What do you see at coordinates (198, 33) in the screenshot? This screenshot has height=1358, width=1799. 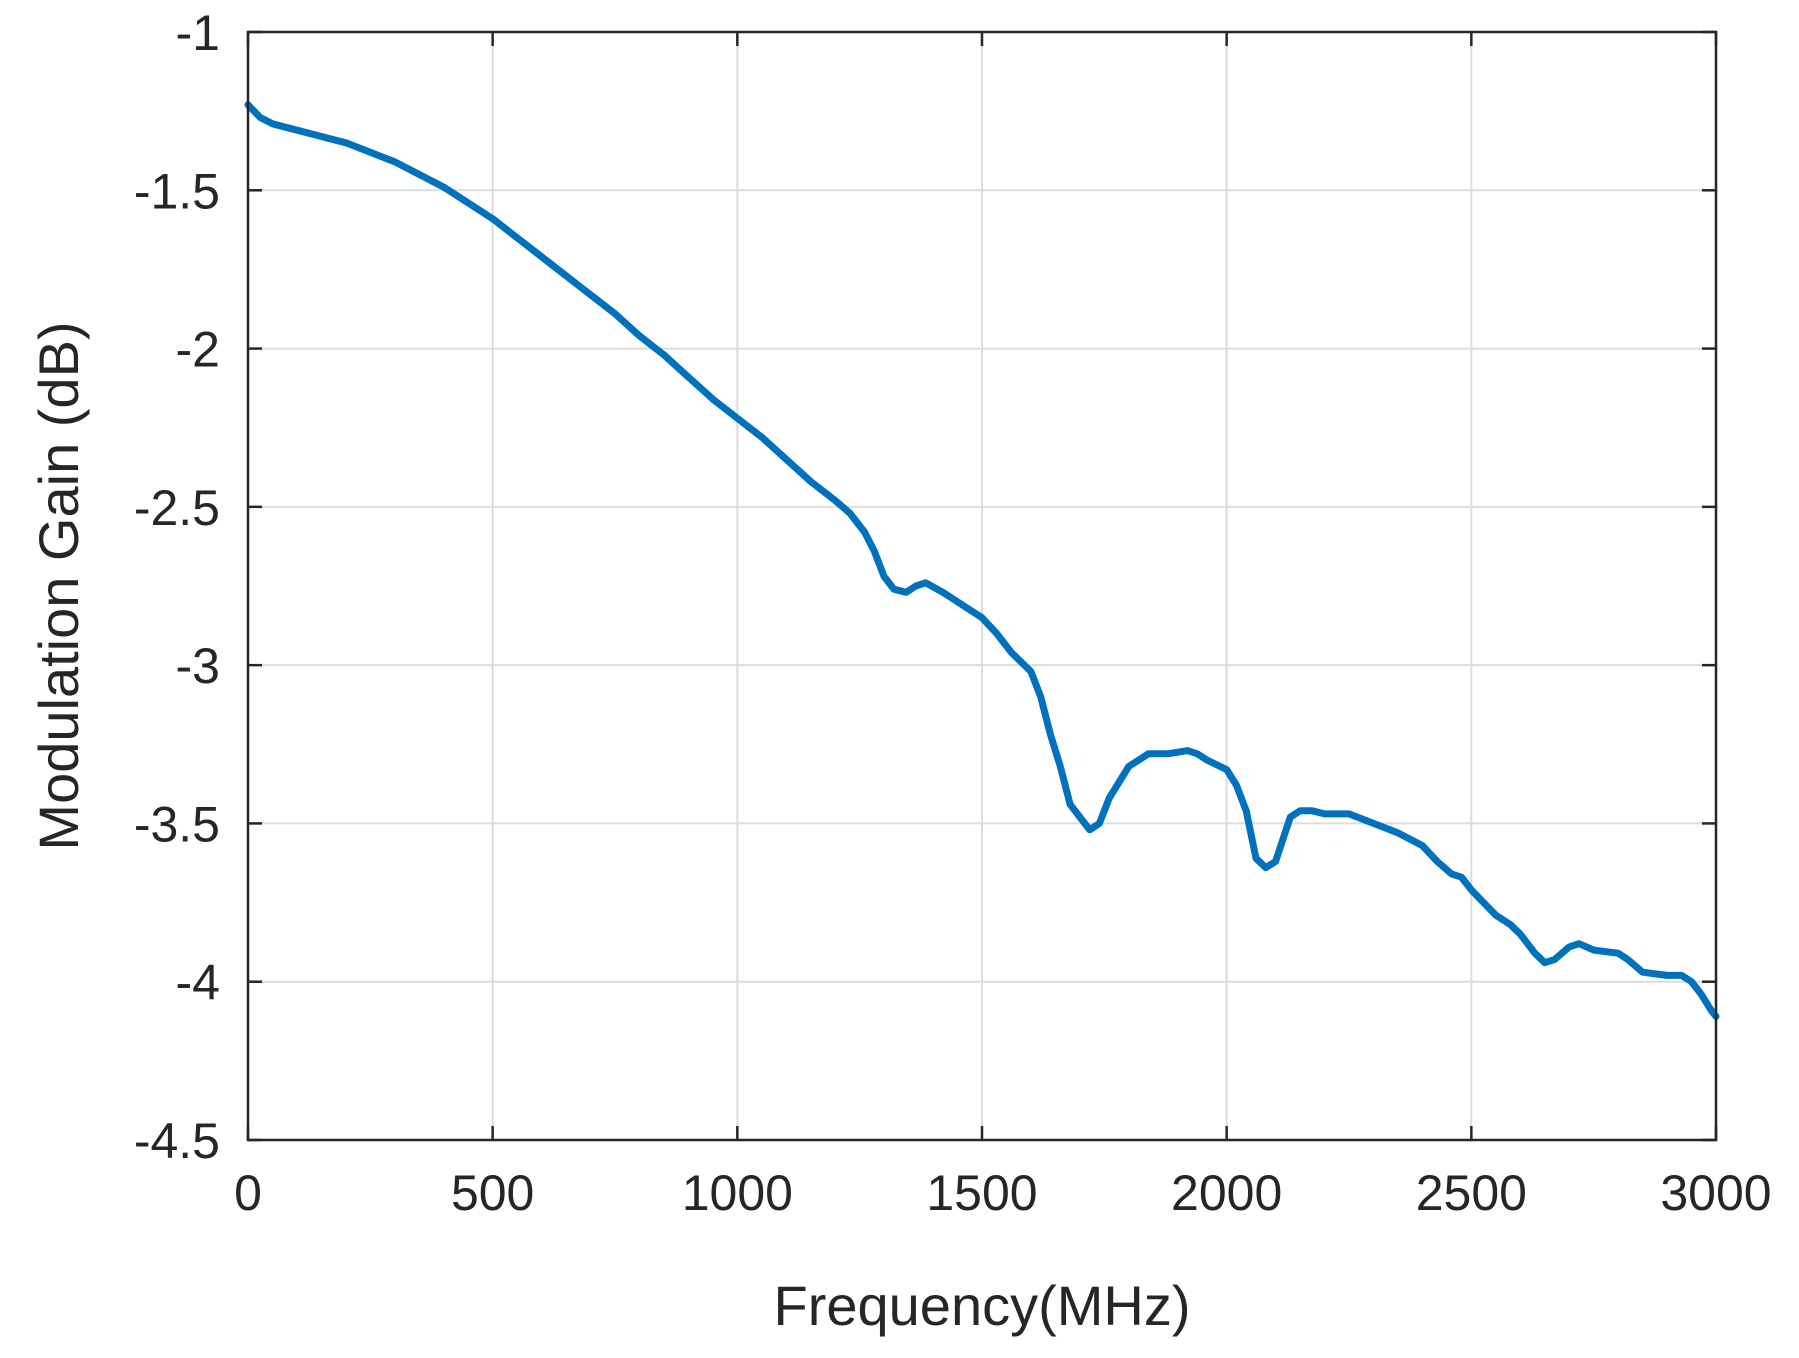 I see `y-tick-label: -1` at bounding box center [198, 33].